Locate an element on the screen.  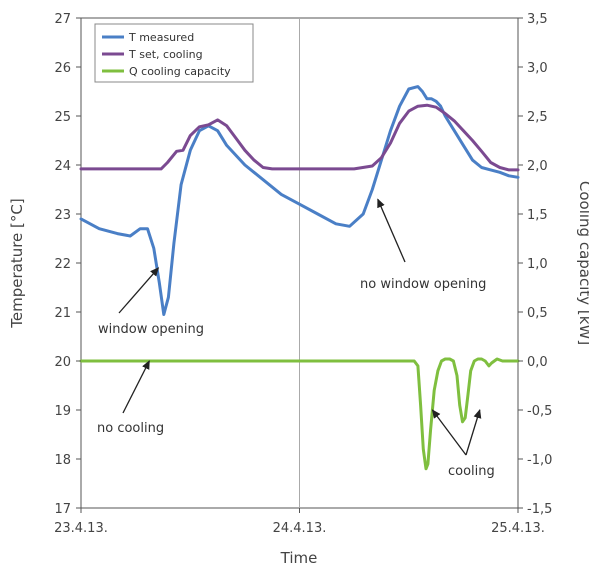
y-tick-right-label: 1,0 is located at coordinates (537, 264).